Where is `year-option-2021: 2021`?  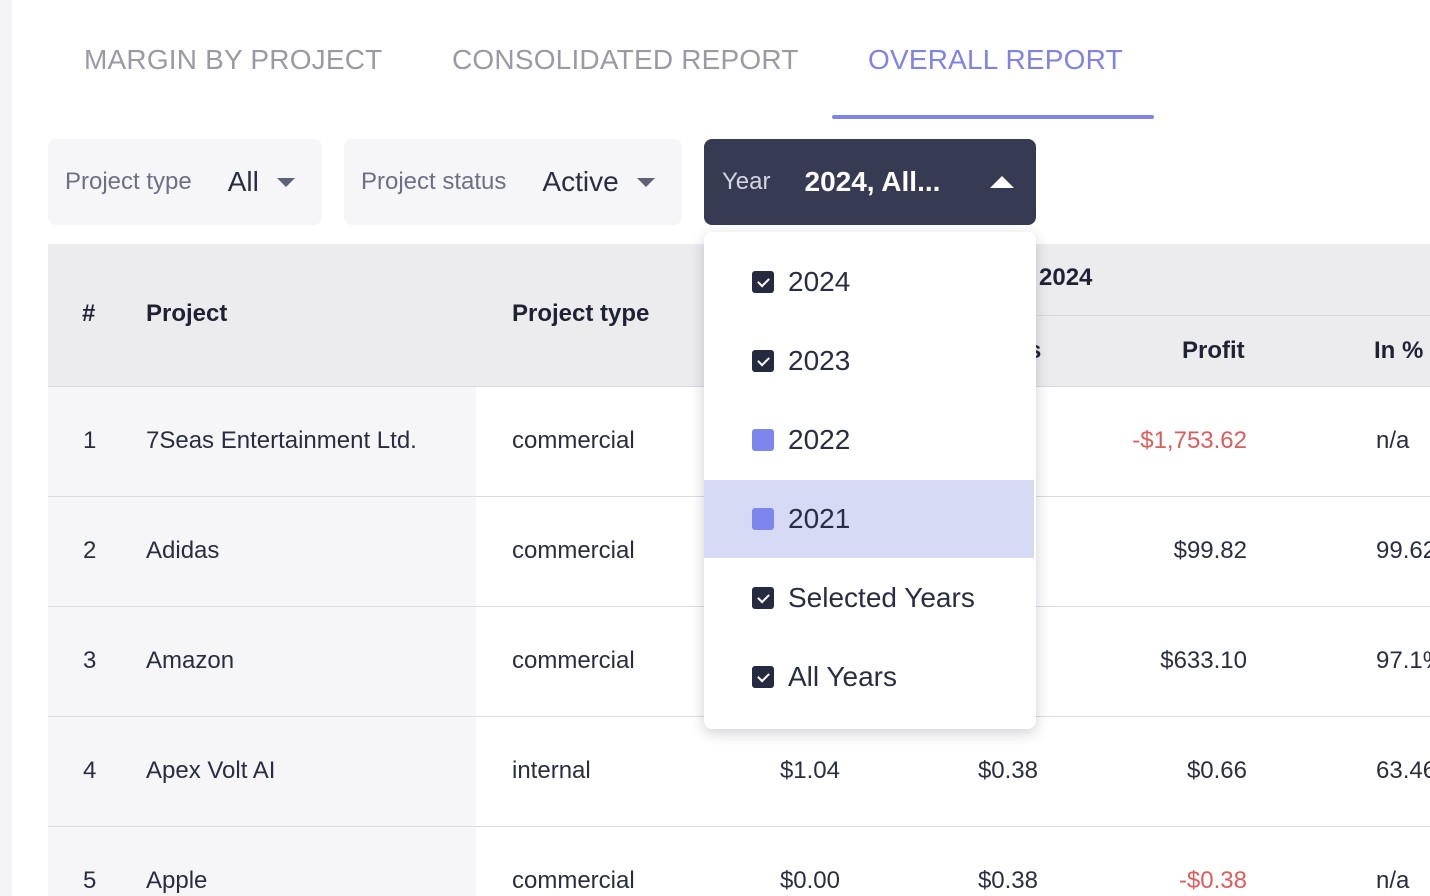 year-option-2021: 2021 is located at coordinates (869, 519).